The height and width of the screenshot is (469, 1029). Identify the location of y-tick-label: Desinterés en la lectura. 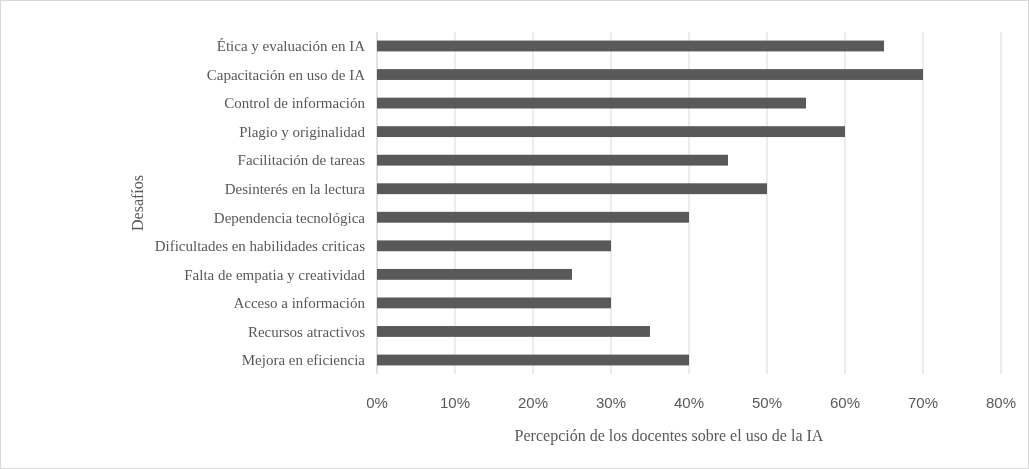
(295, 188).